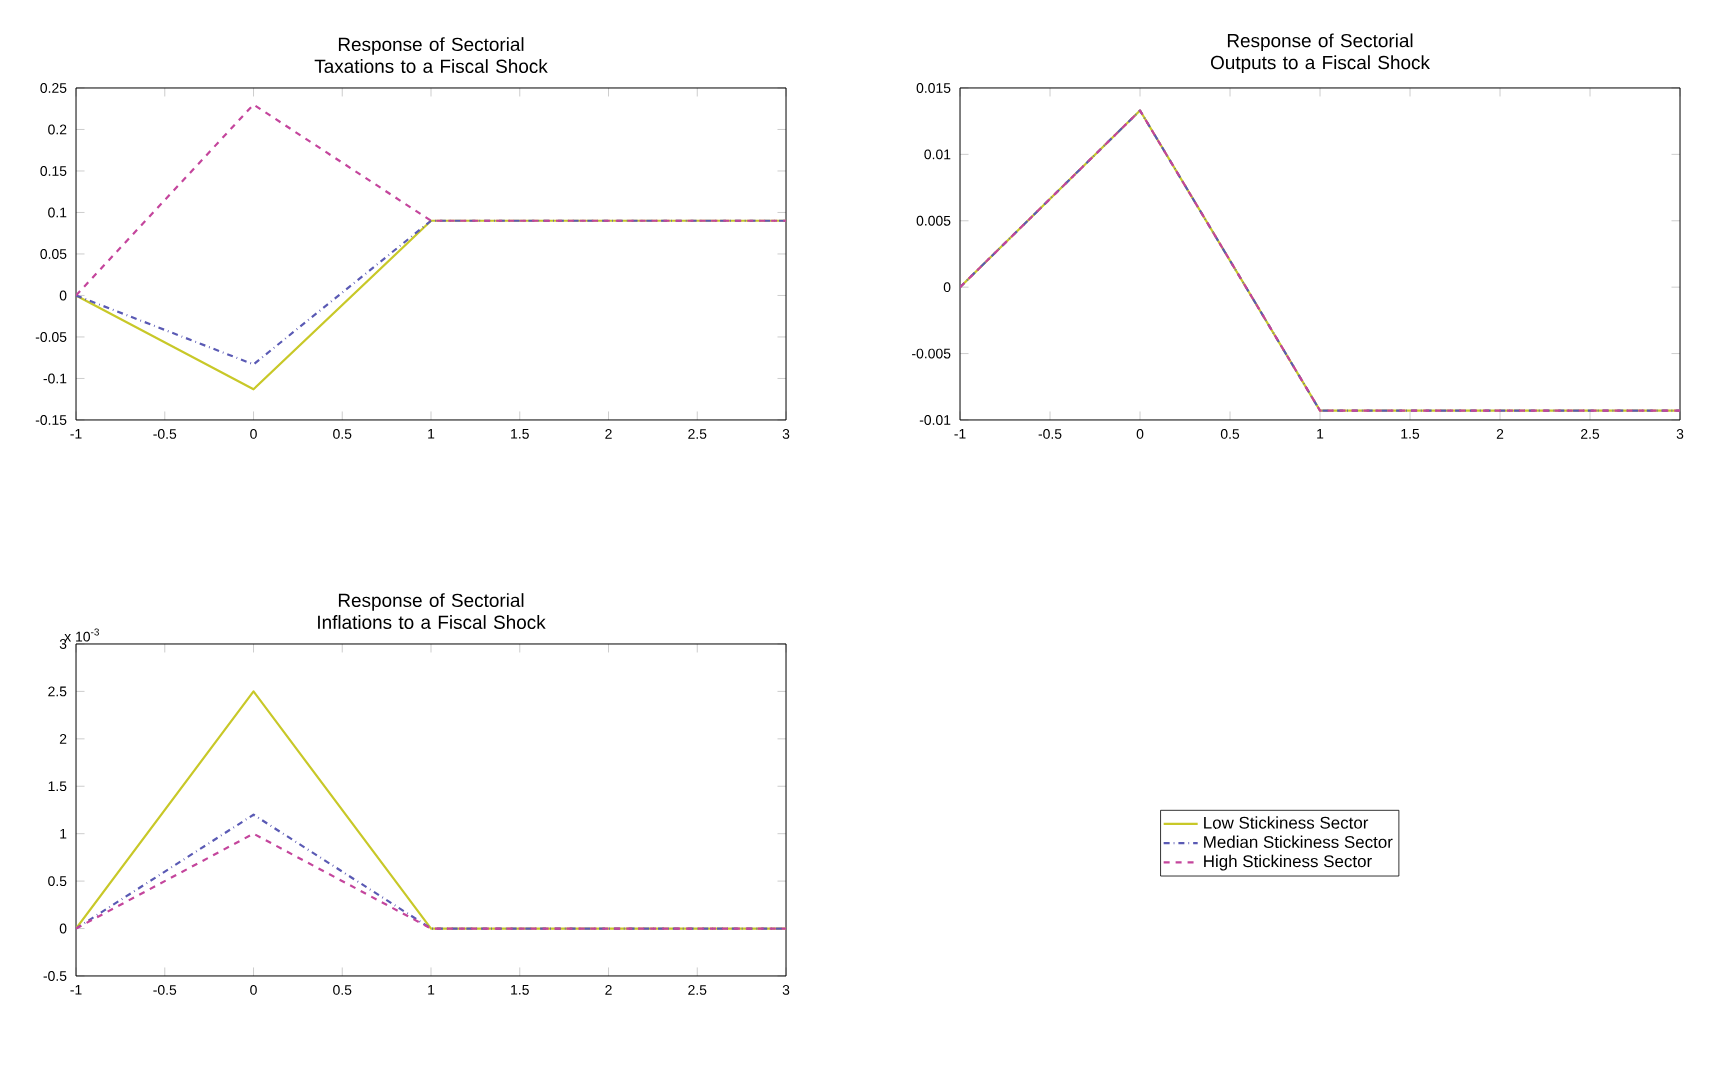  Describe the element at coordinates (1298, 841) in the screenshot. I see `legend-label: Median Stickiness Sector` at that location.